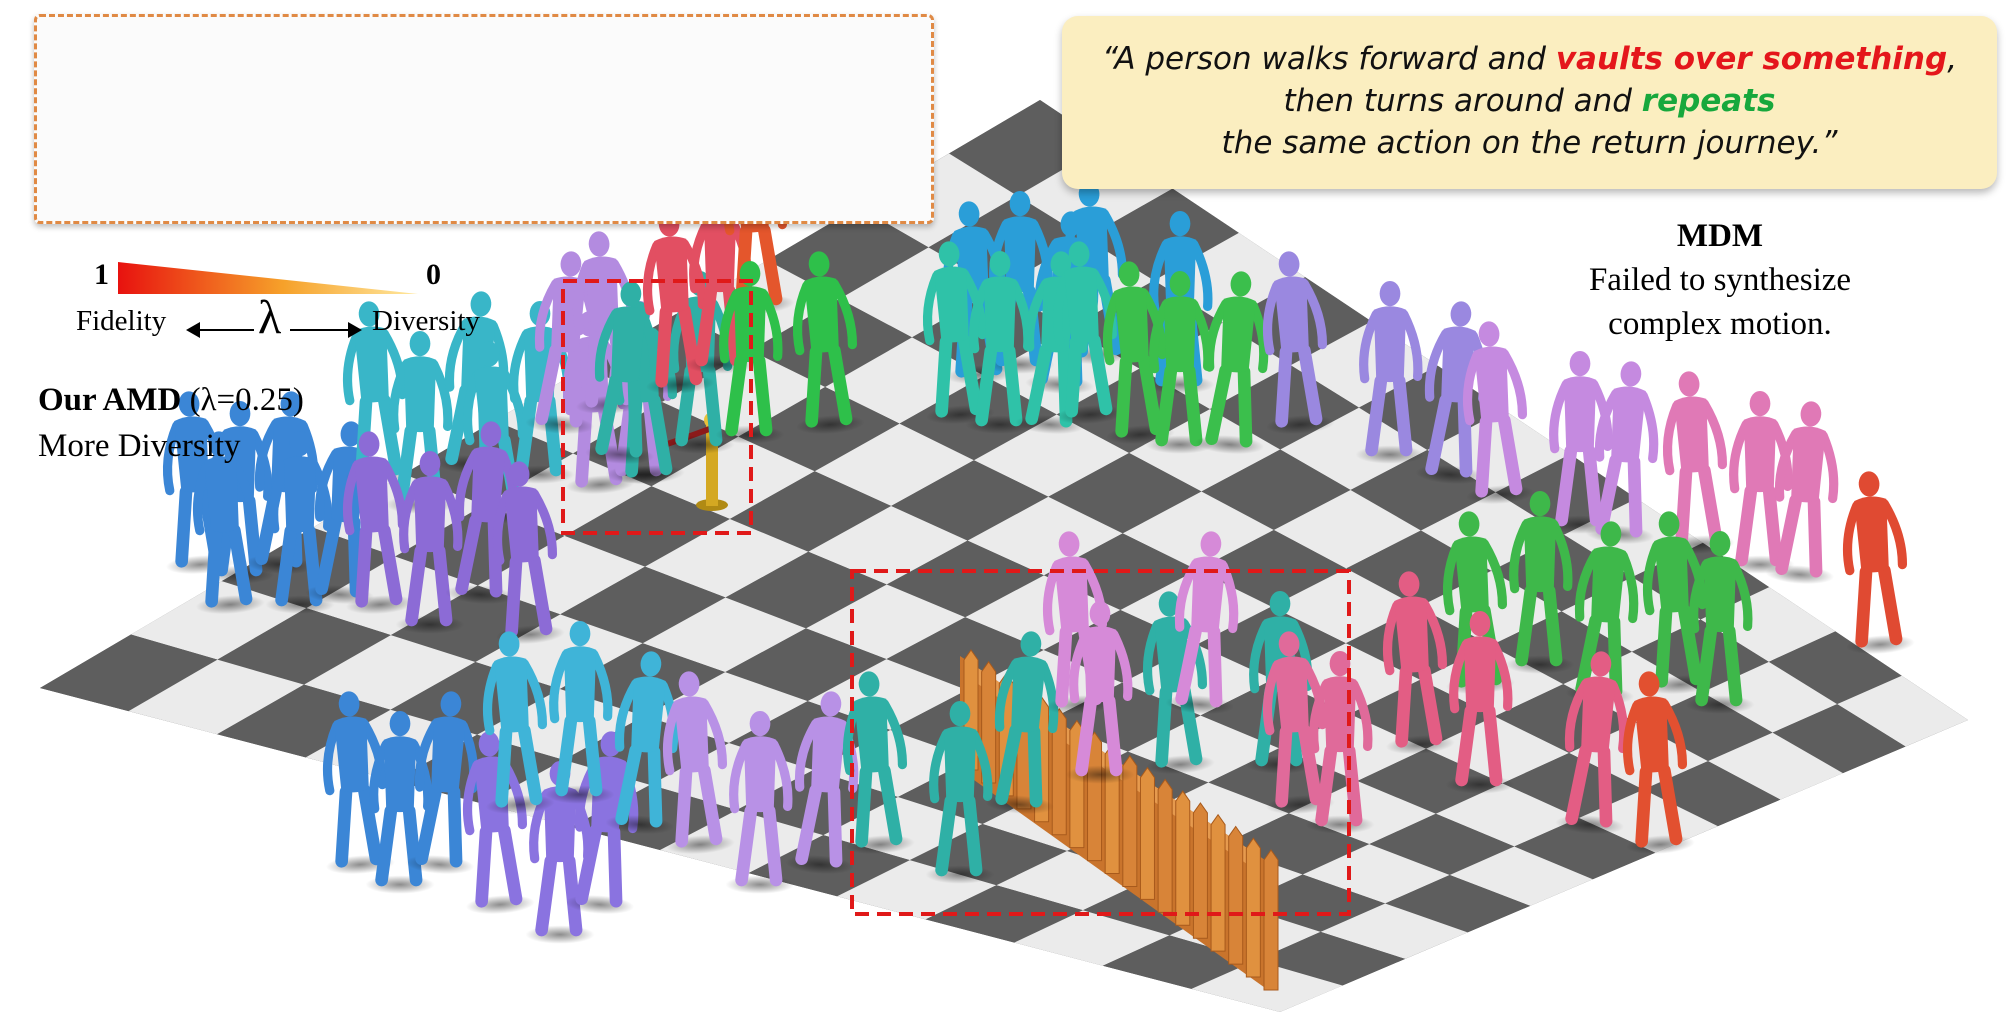 The image size is (2013, 1019). I want to click on diversity-label: Diversity, so click(426, 321).